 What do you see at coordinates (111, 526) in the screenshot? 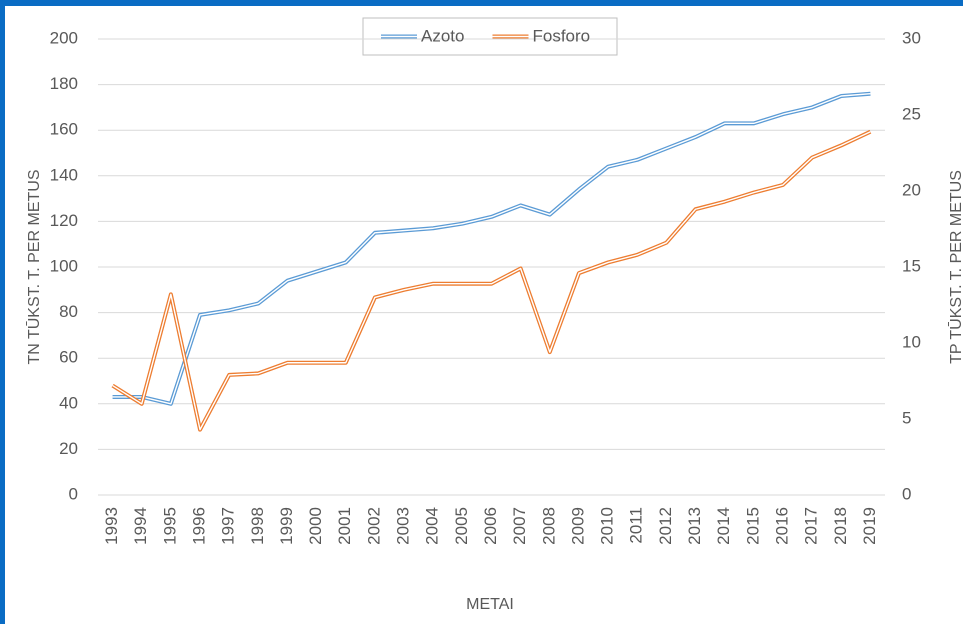
I see `x-tick-label: 1993` at bounding box center [111, 526].